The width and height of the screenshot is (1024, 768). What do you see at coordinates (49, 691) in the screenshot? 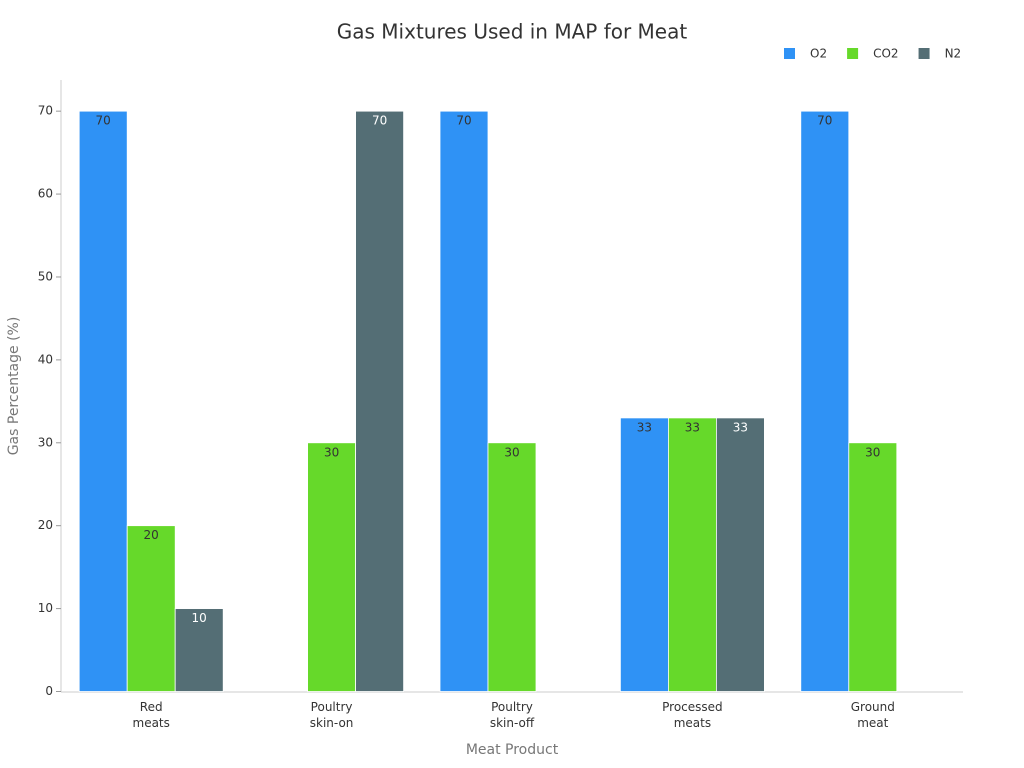
I see `y-tick-label: 0` at bounding box center [49, 691].